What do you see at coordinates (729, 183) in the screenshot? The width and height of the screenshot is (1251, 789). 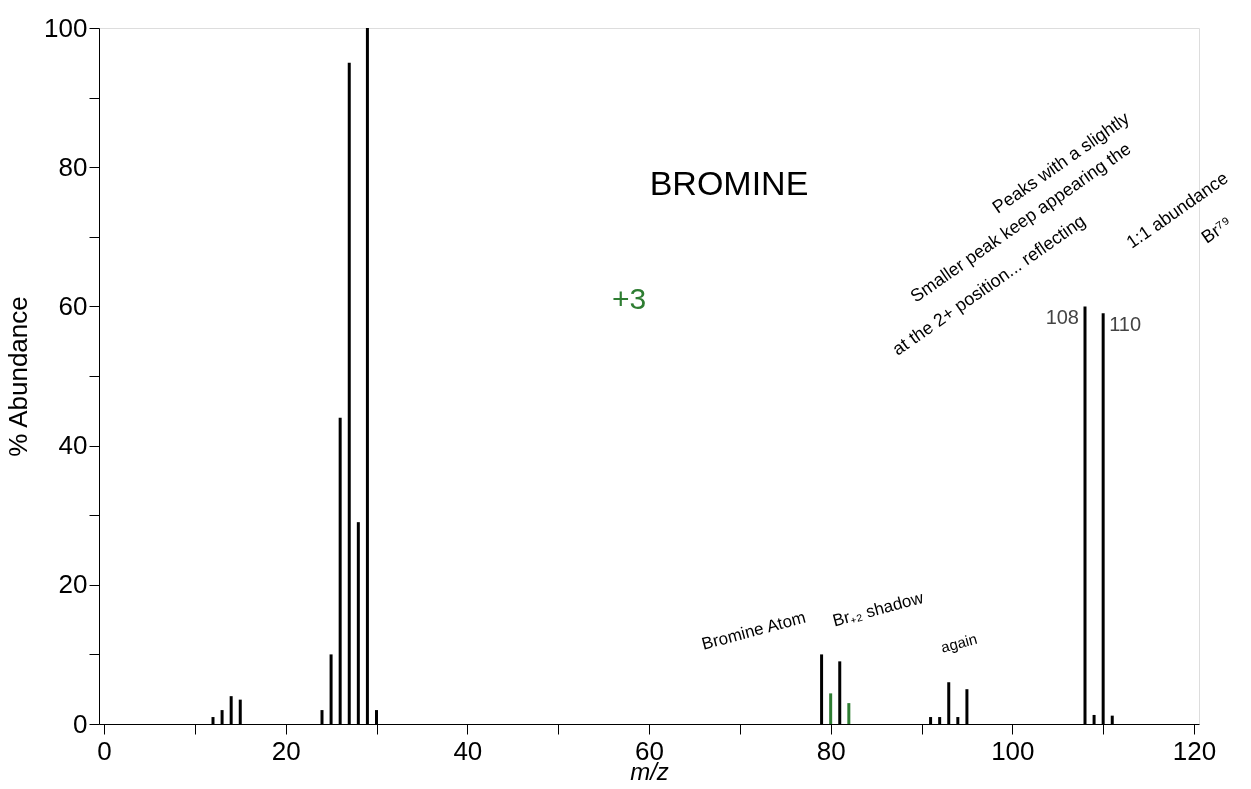 I see `annotation: BROMINE` at bounding box center [729, 183].